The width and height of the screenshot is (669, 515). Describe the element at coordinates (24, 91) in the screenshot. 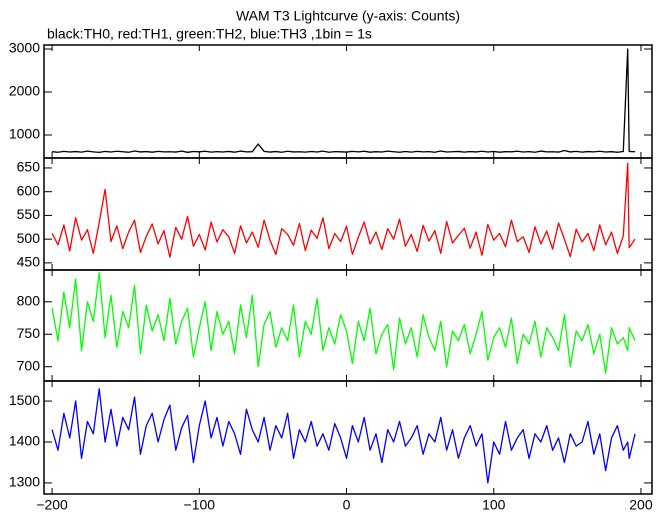

I see `y-tick-label: 2000` at that location.